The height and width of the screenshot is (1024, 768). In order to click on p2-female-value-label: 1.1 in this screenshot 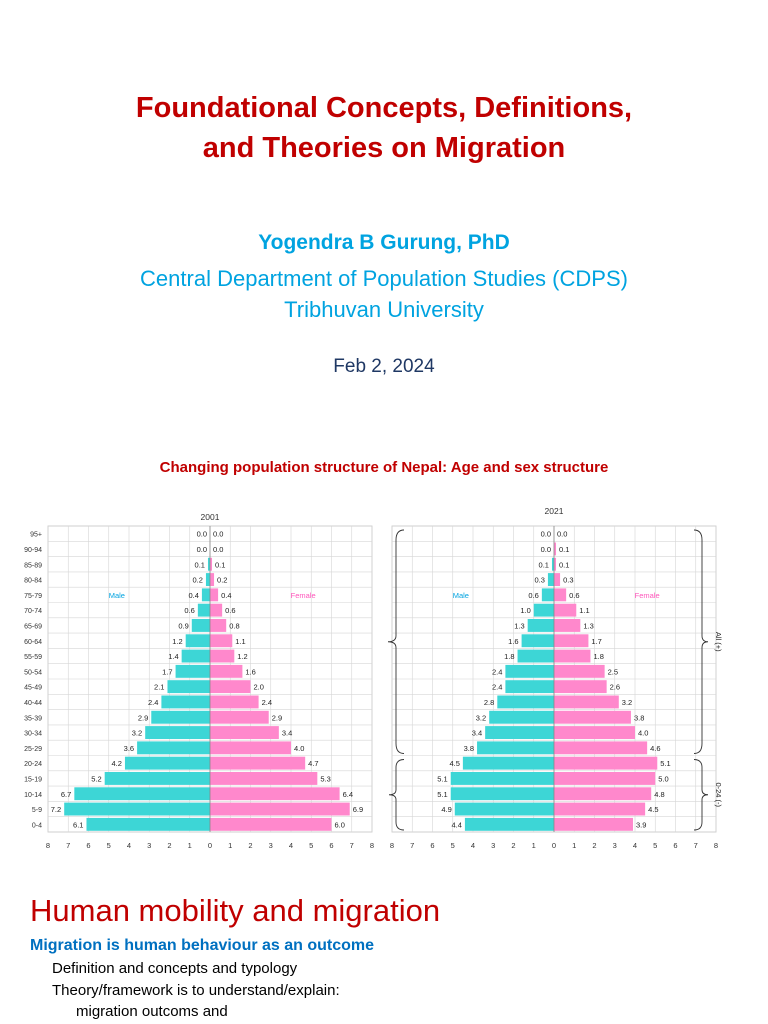, I will do `click(584, 610)`.